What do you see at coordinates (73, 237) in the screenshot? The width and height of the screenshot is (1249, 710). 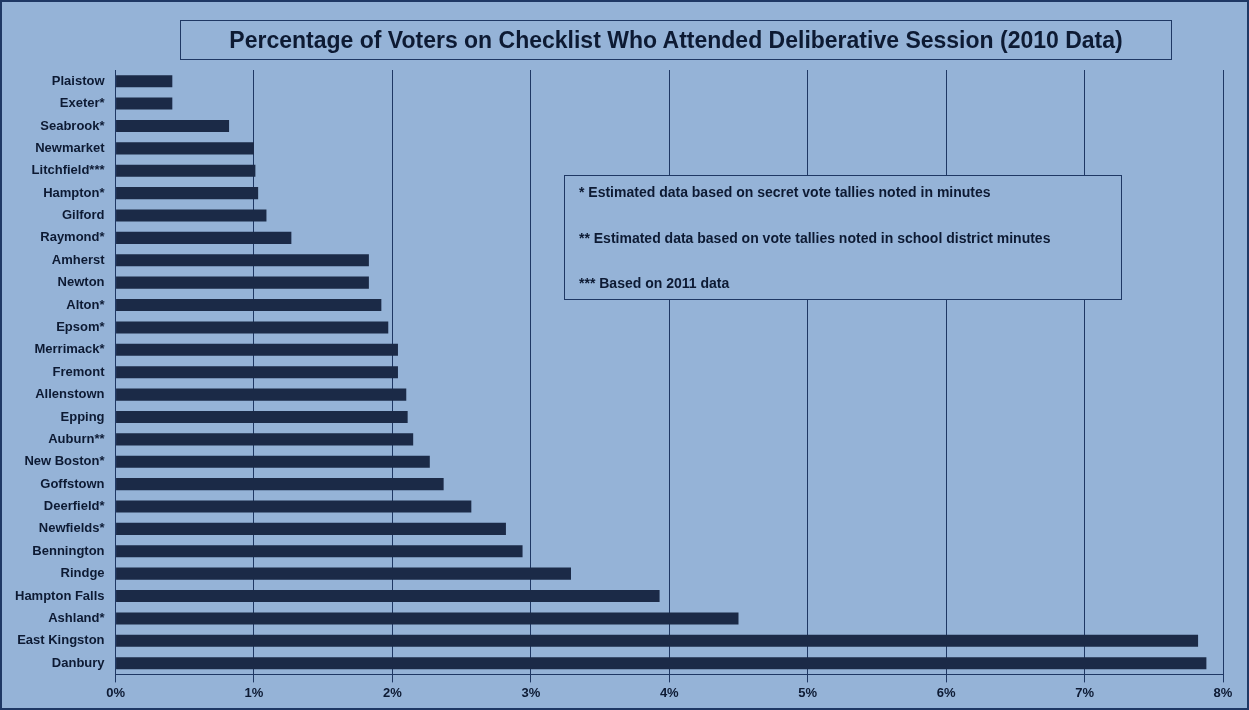 I see `y-tick-label: Raymond*` at bounding box center [73, 237].